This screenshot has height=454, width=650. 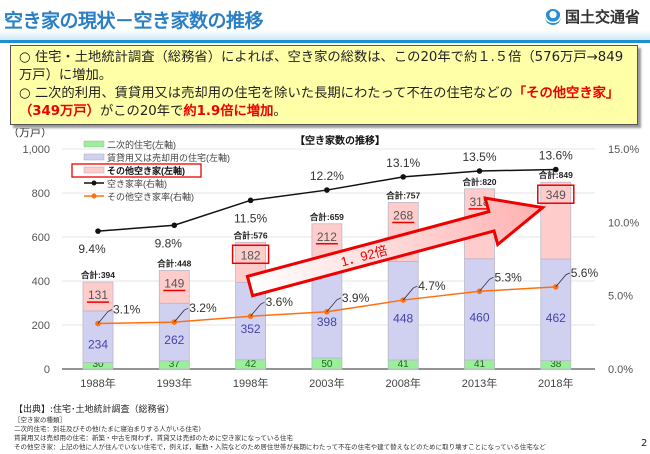 What do you see at coordinates (97, 275) in the screenshot?
I see `total-label: 合計:394` at bounding box center [97, 275].